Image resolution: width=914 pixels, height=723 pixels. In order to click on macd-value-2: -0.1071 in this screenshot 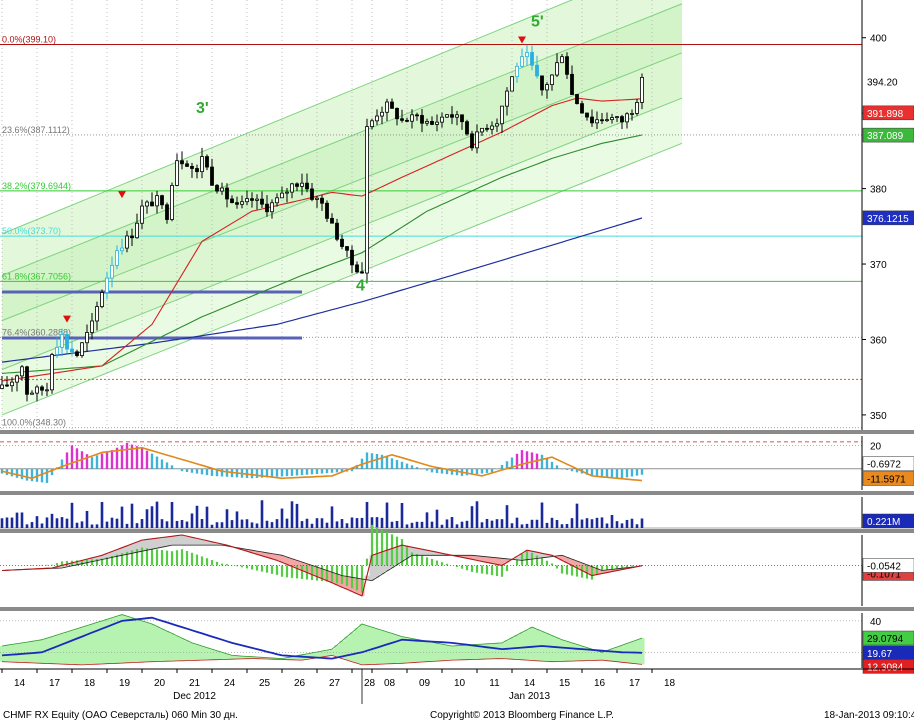, I will do `click(884, 574)`.